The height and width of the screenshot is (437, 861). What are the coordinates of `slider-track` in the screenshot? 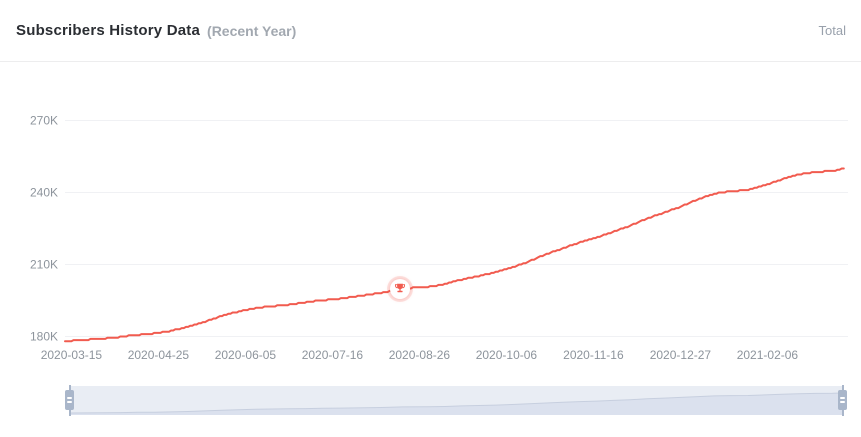 It's located at (456, 400).